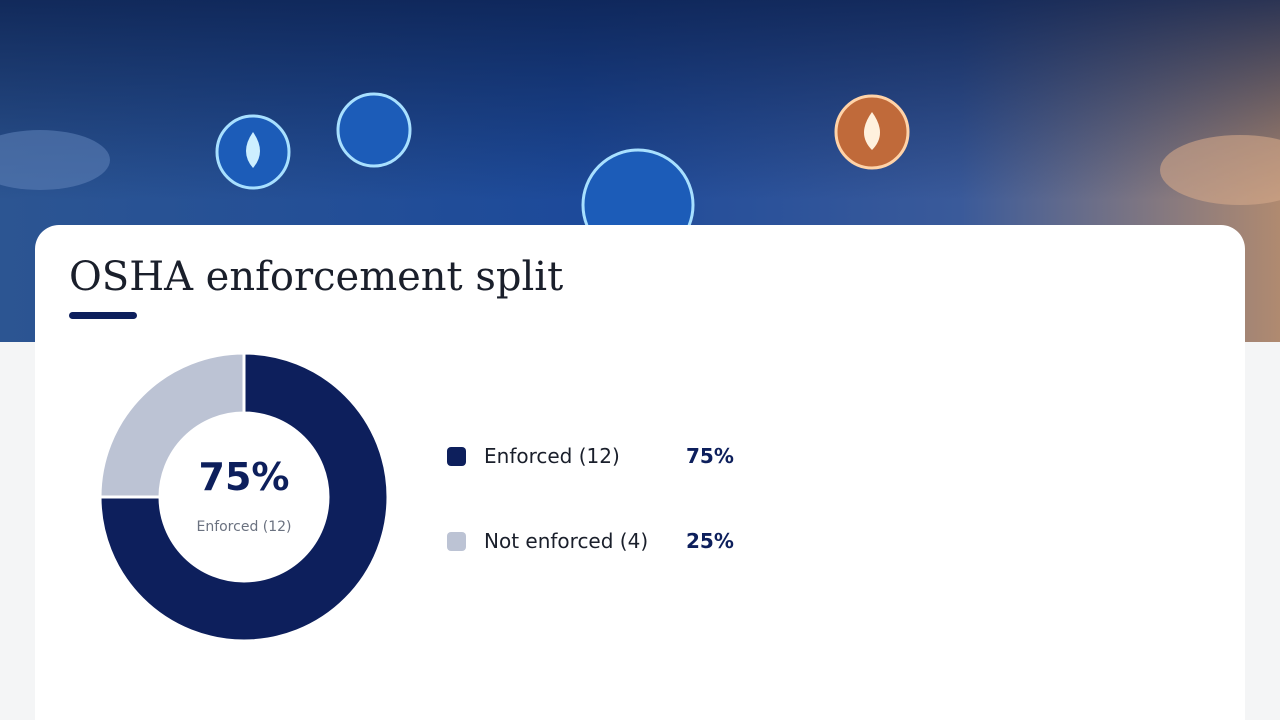 The image size is (1280, 720). Describe the element at coordinates (316, 277) in the screenshot. I see `chart-title: OSHA enforcement split` at that location.